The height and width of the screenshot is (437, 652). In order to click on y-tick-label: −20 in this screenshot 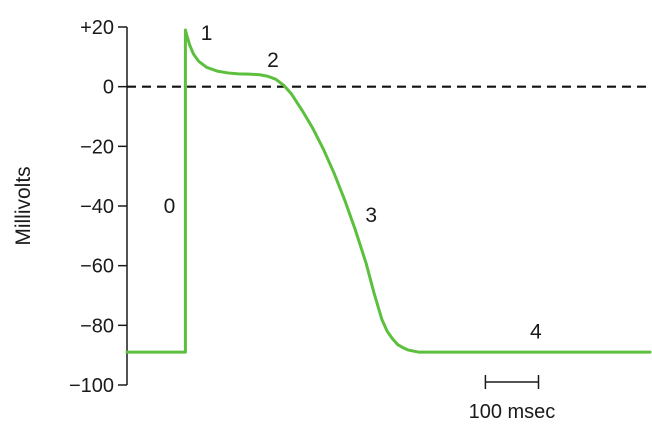, I will do `click(97, 147)`.